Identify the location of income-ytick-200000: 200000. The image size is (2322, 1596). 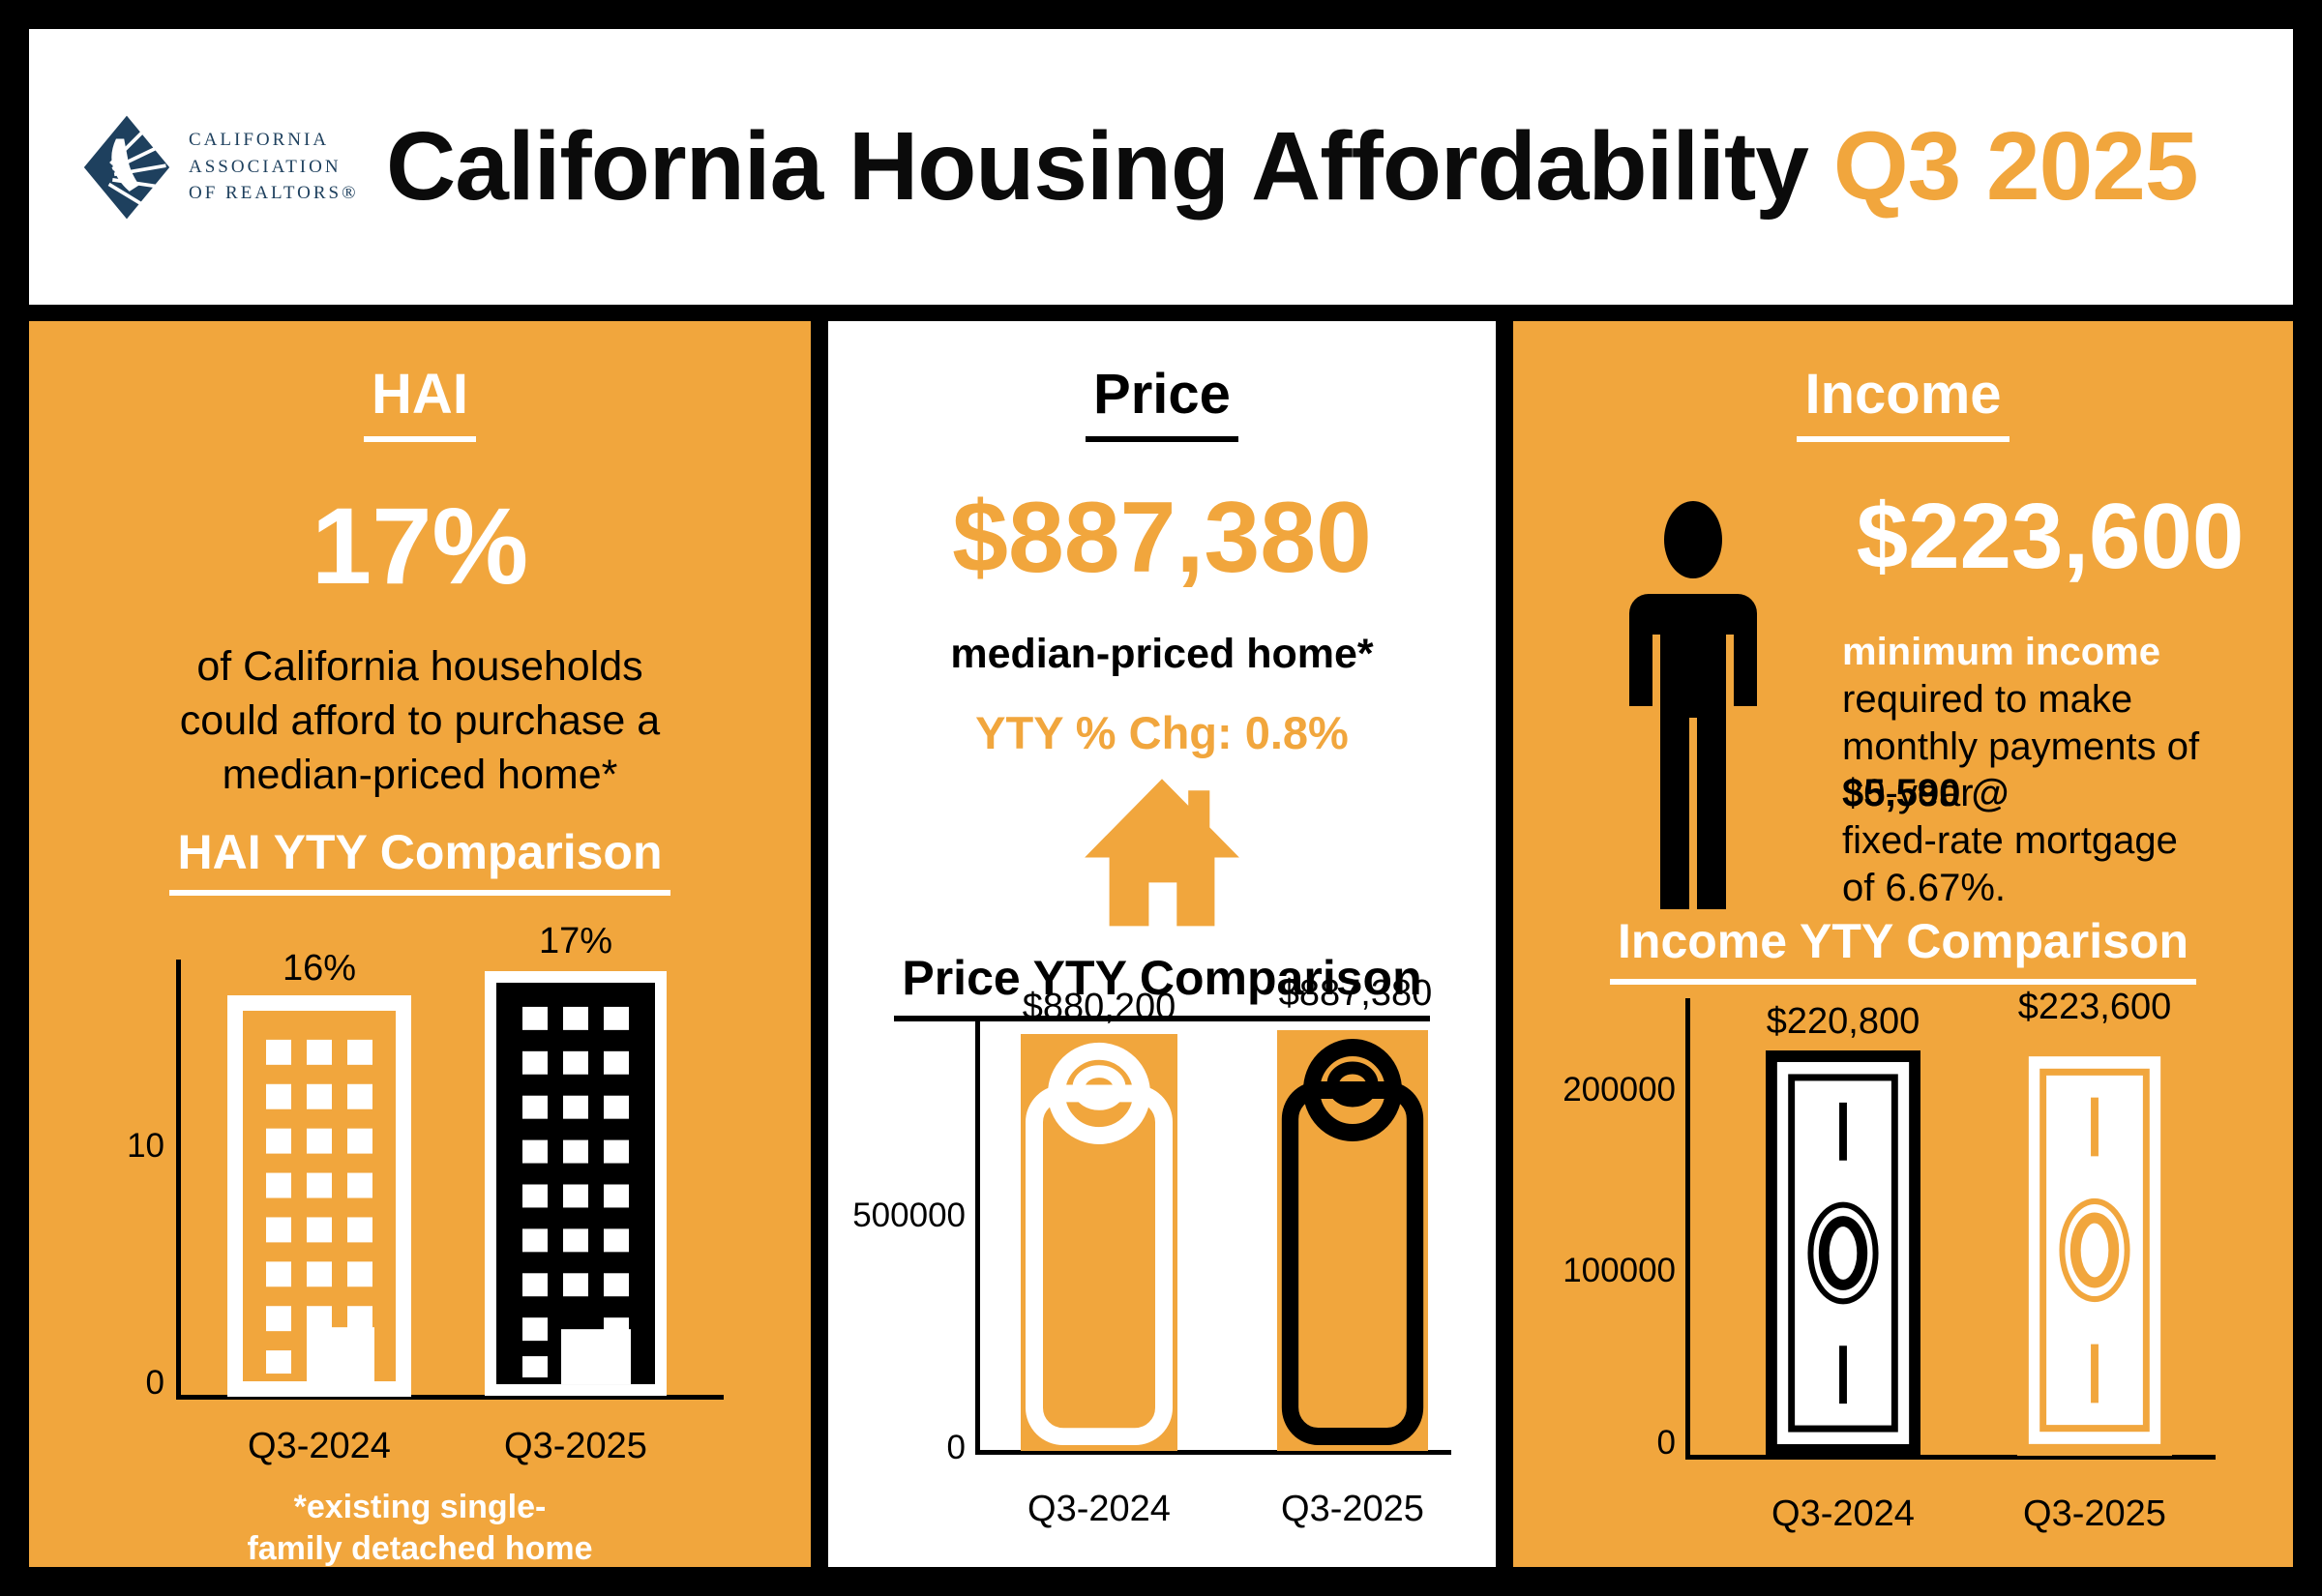
(1619, 1089).